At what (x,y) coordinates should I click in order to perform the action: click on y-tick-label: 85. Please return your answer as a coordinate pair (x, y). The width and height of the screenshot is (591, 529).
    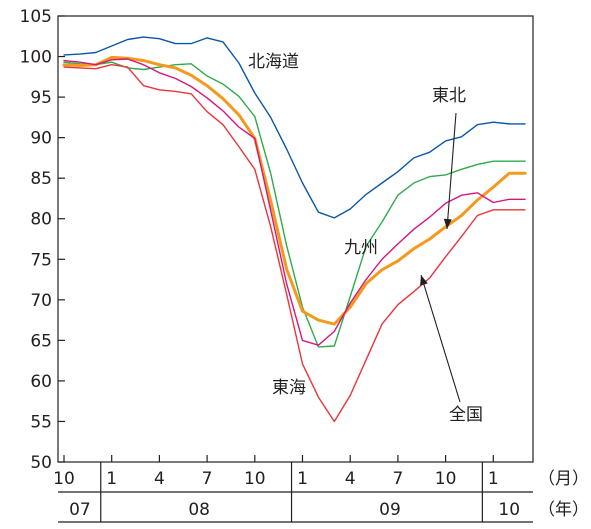
    Looking at the image, I should click on (41, 179).